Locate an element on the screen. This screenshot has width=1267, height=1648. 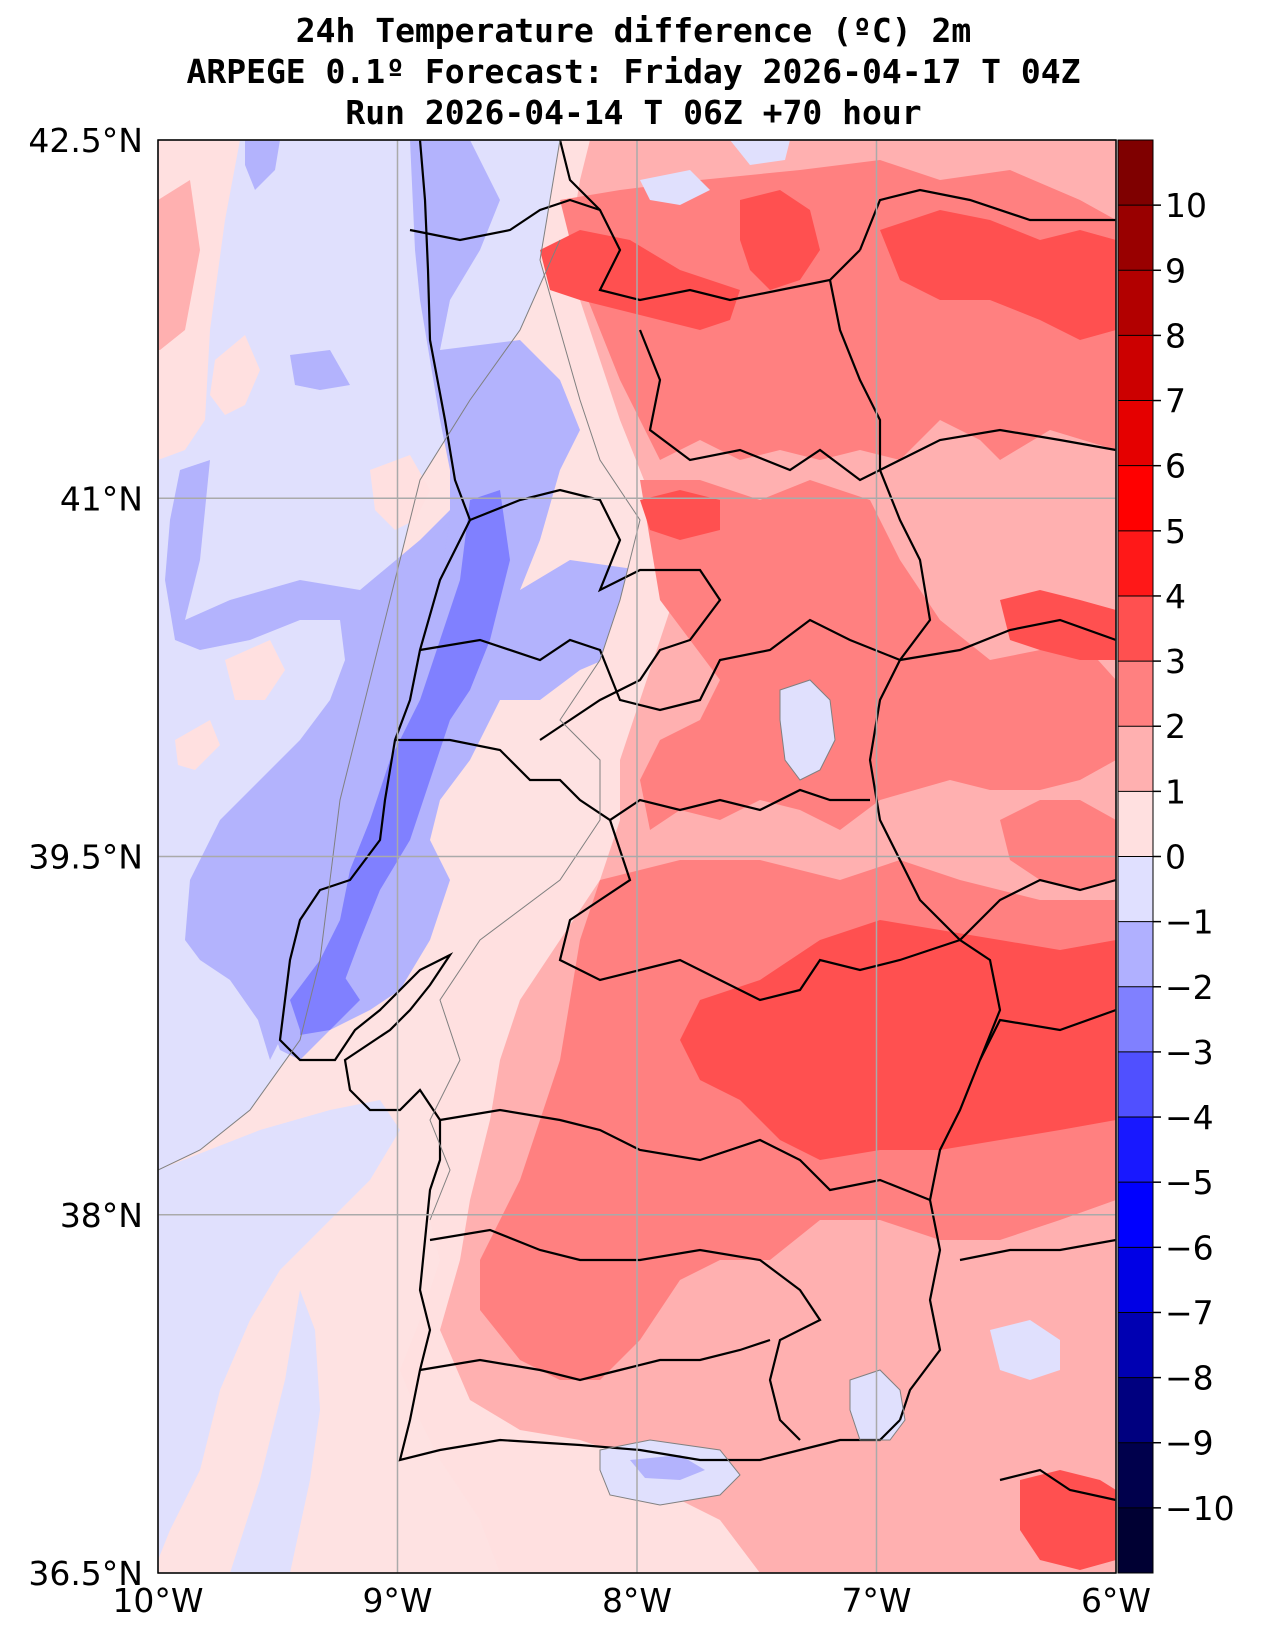
ocean-blue-patch-north is located at coordinates (320, 370).